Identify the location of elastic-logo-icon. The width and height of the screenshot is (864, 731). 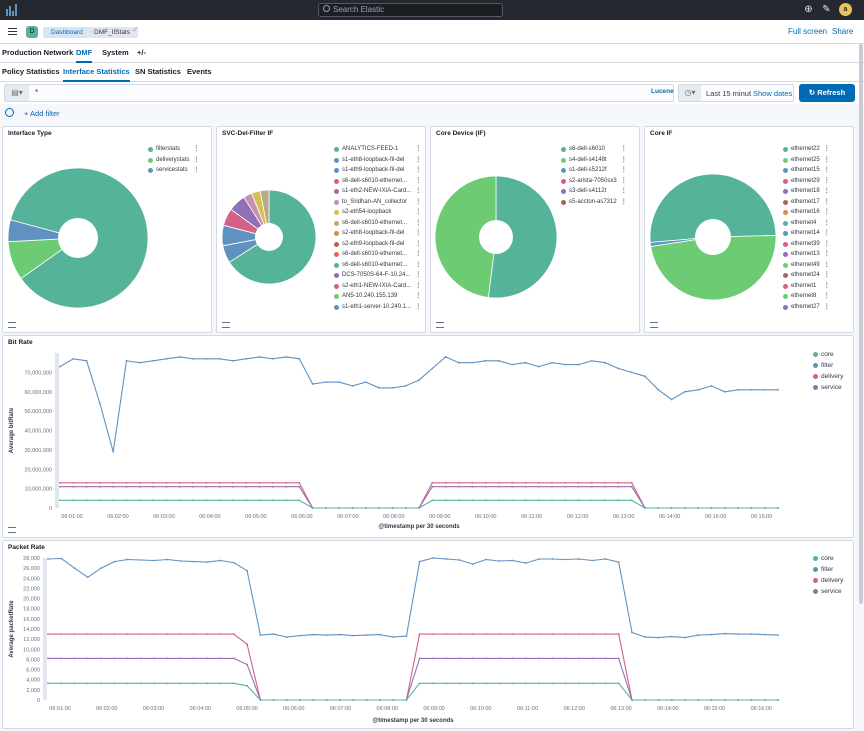
(12, 10).